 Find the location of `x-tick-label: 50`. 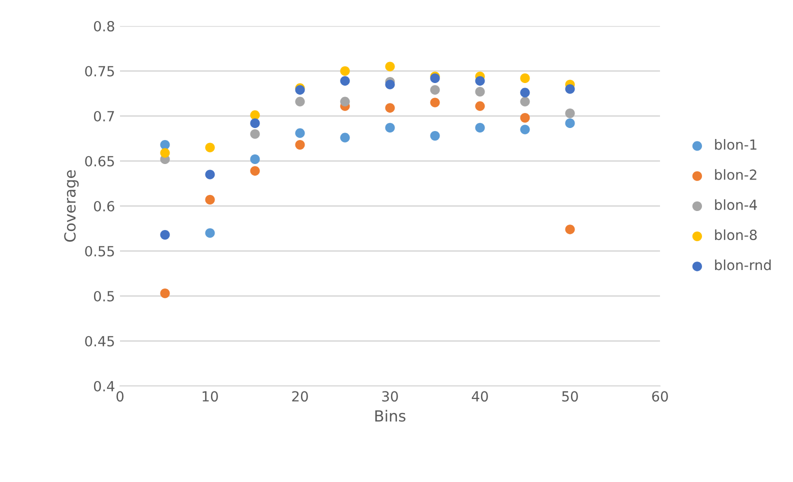

x-tick-label: 50 is located at coordinates (570, 396).